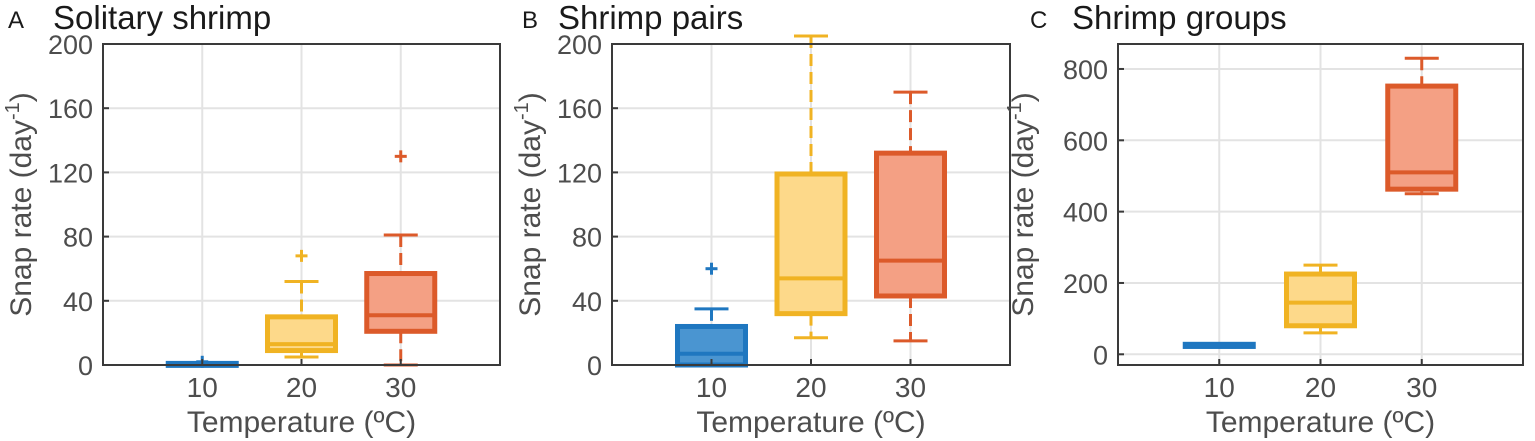 The image size is (1535, 441). What do you see at coordinates (1085, 141) in the screenshot?
I see `y-tick-label: 600` at bounding box center [1085, 141].